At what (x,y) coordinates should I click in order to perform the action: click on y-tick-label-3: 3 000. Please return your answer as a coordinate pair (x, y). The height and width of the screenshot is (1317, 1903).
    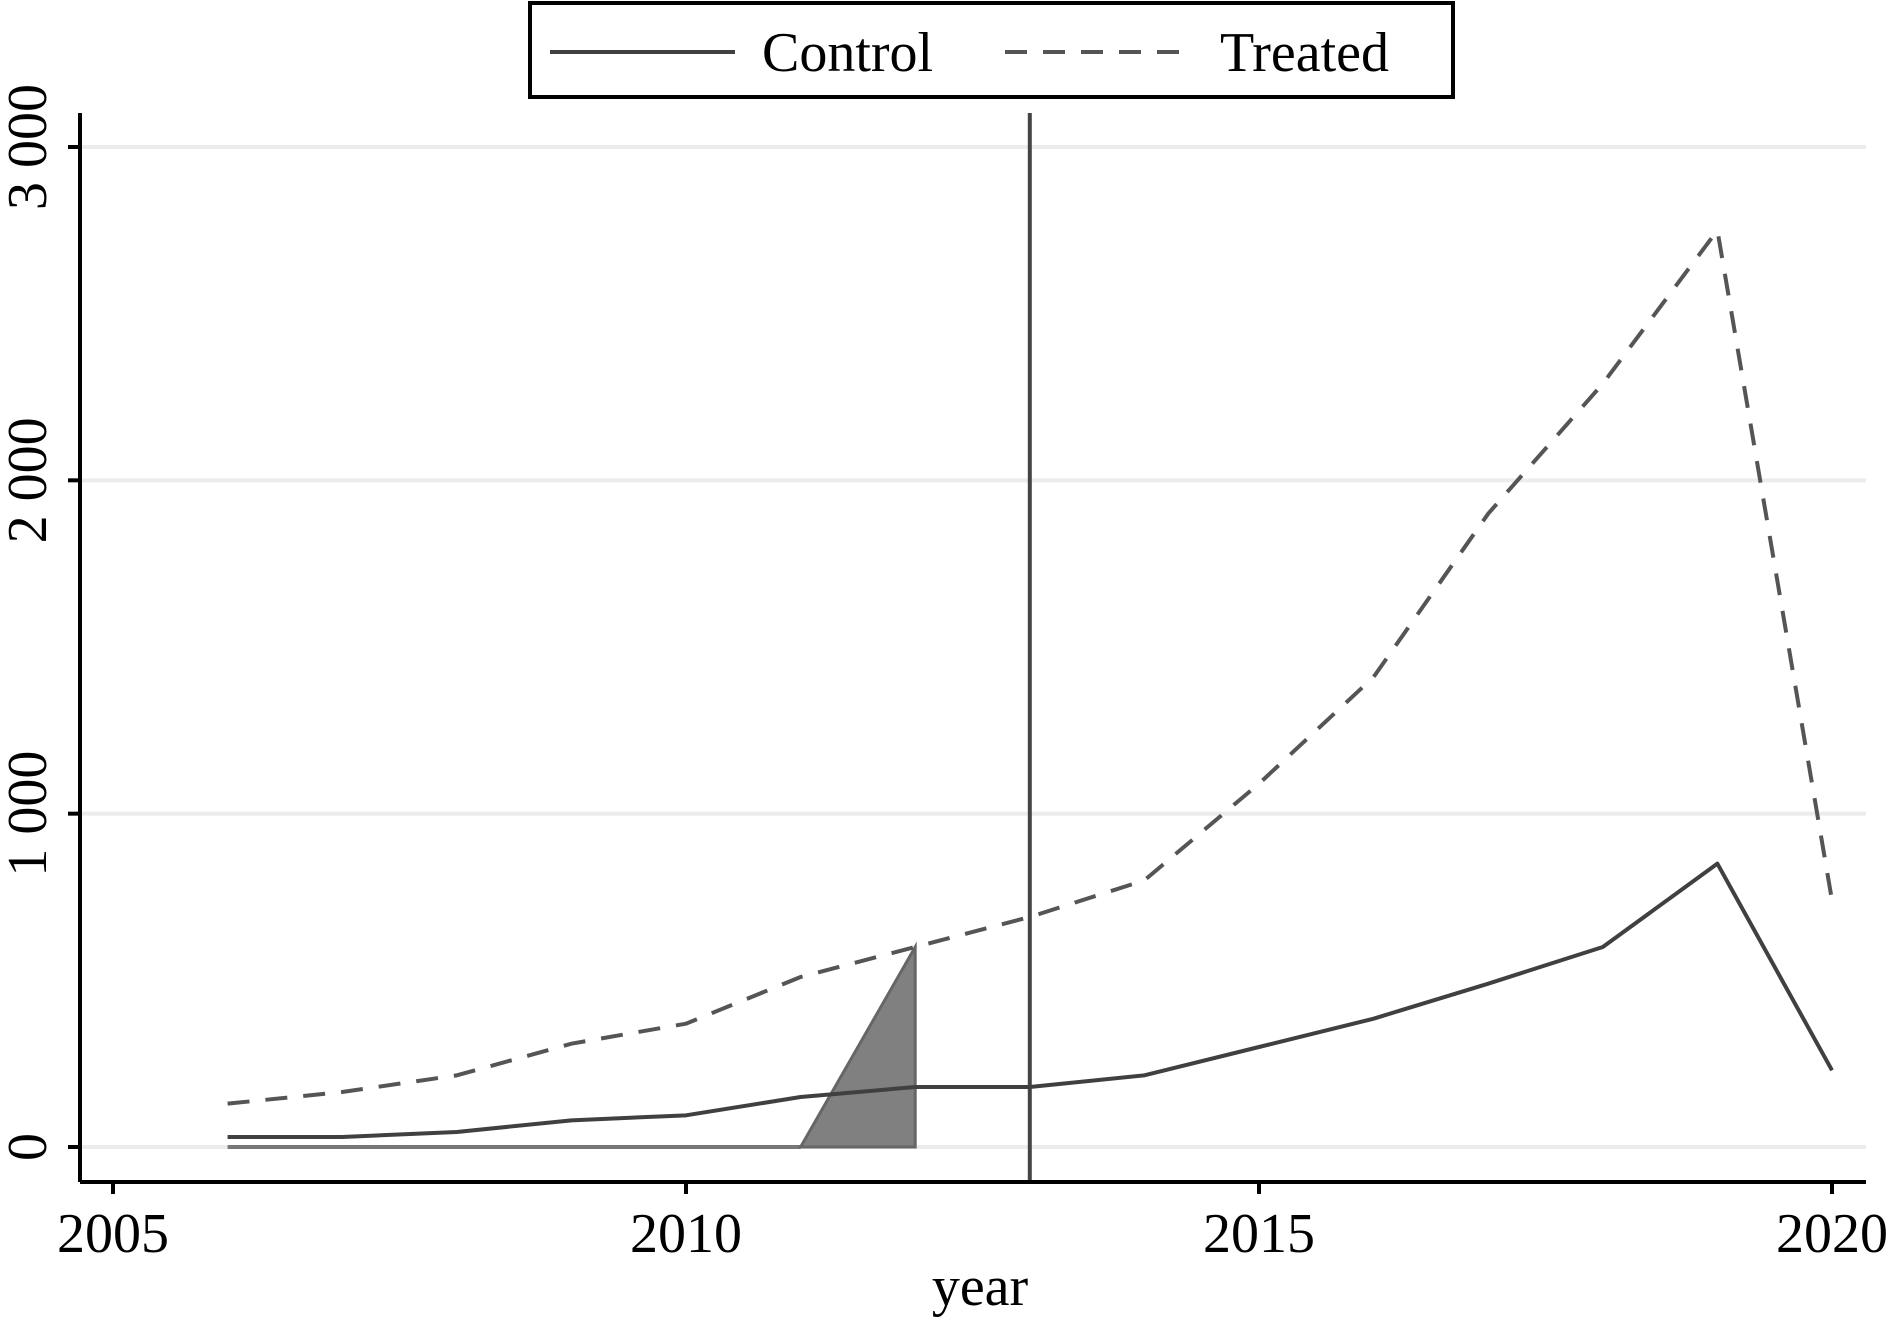
    Looking at the image, I should click on (29, 147).